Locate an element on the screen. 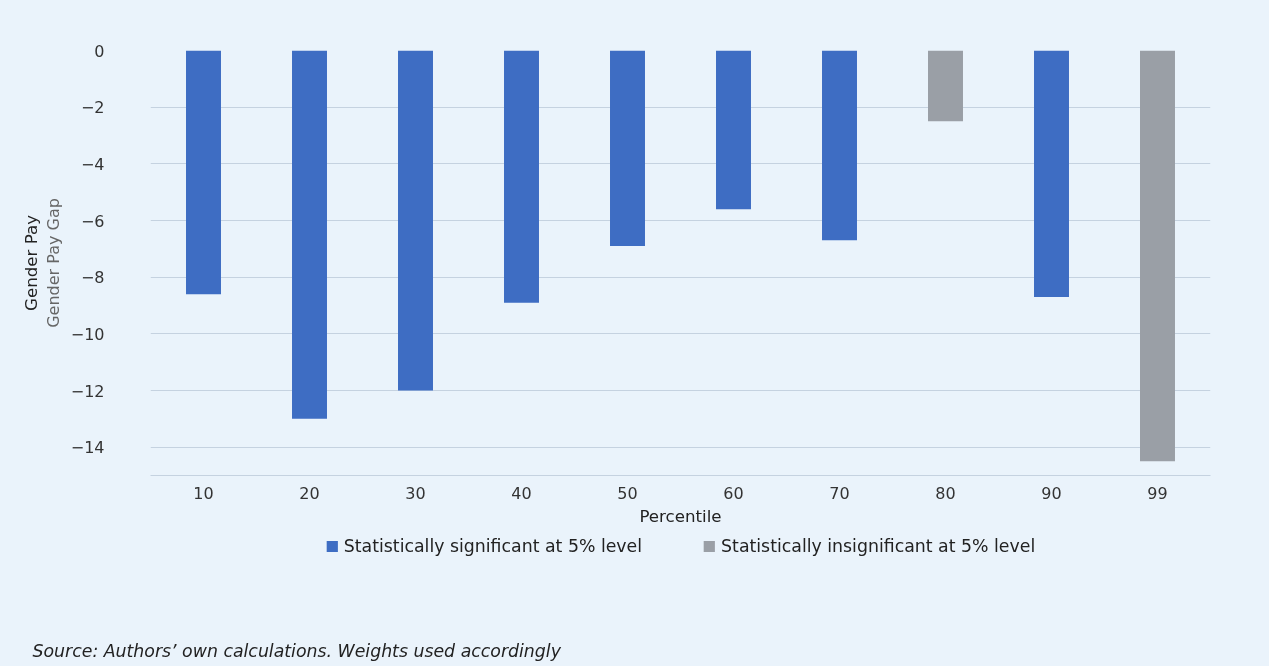 The height and width of the screenshot is (668, 1269). x-tick-label: 80 is located at coordinates (945, 493).